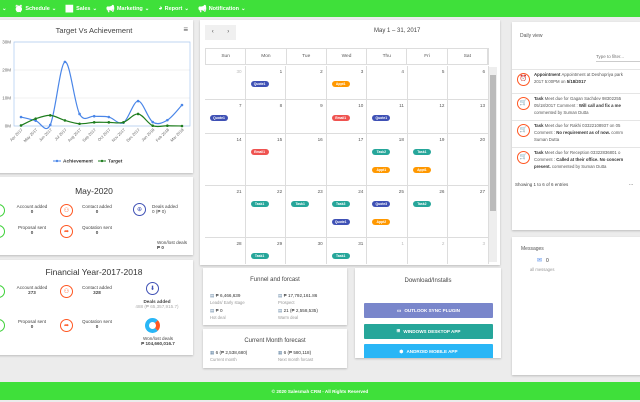 The height and width of the screenshot is (402, 640). Describe the element at coordinates (32, 230) in the screenshot. I see `month-proposal: Proposal sent 0` at that location.